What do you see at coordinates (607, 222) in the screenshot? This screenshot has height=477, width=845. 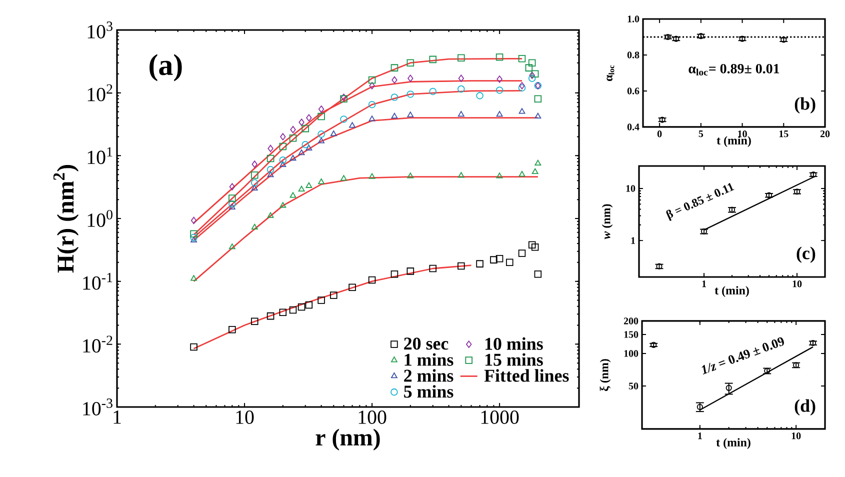 I see `y-axis-title: w (nm)` at bounding box center [607, 222].